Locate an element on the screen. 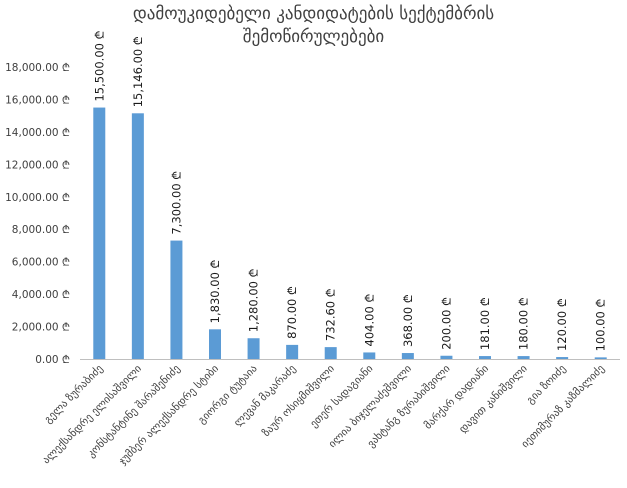  y-tick-label: 4,000.00 ₾ is located at coordinates (41, 295).